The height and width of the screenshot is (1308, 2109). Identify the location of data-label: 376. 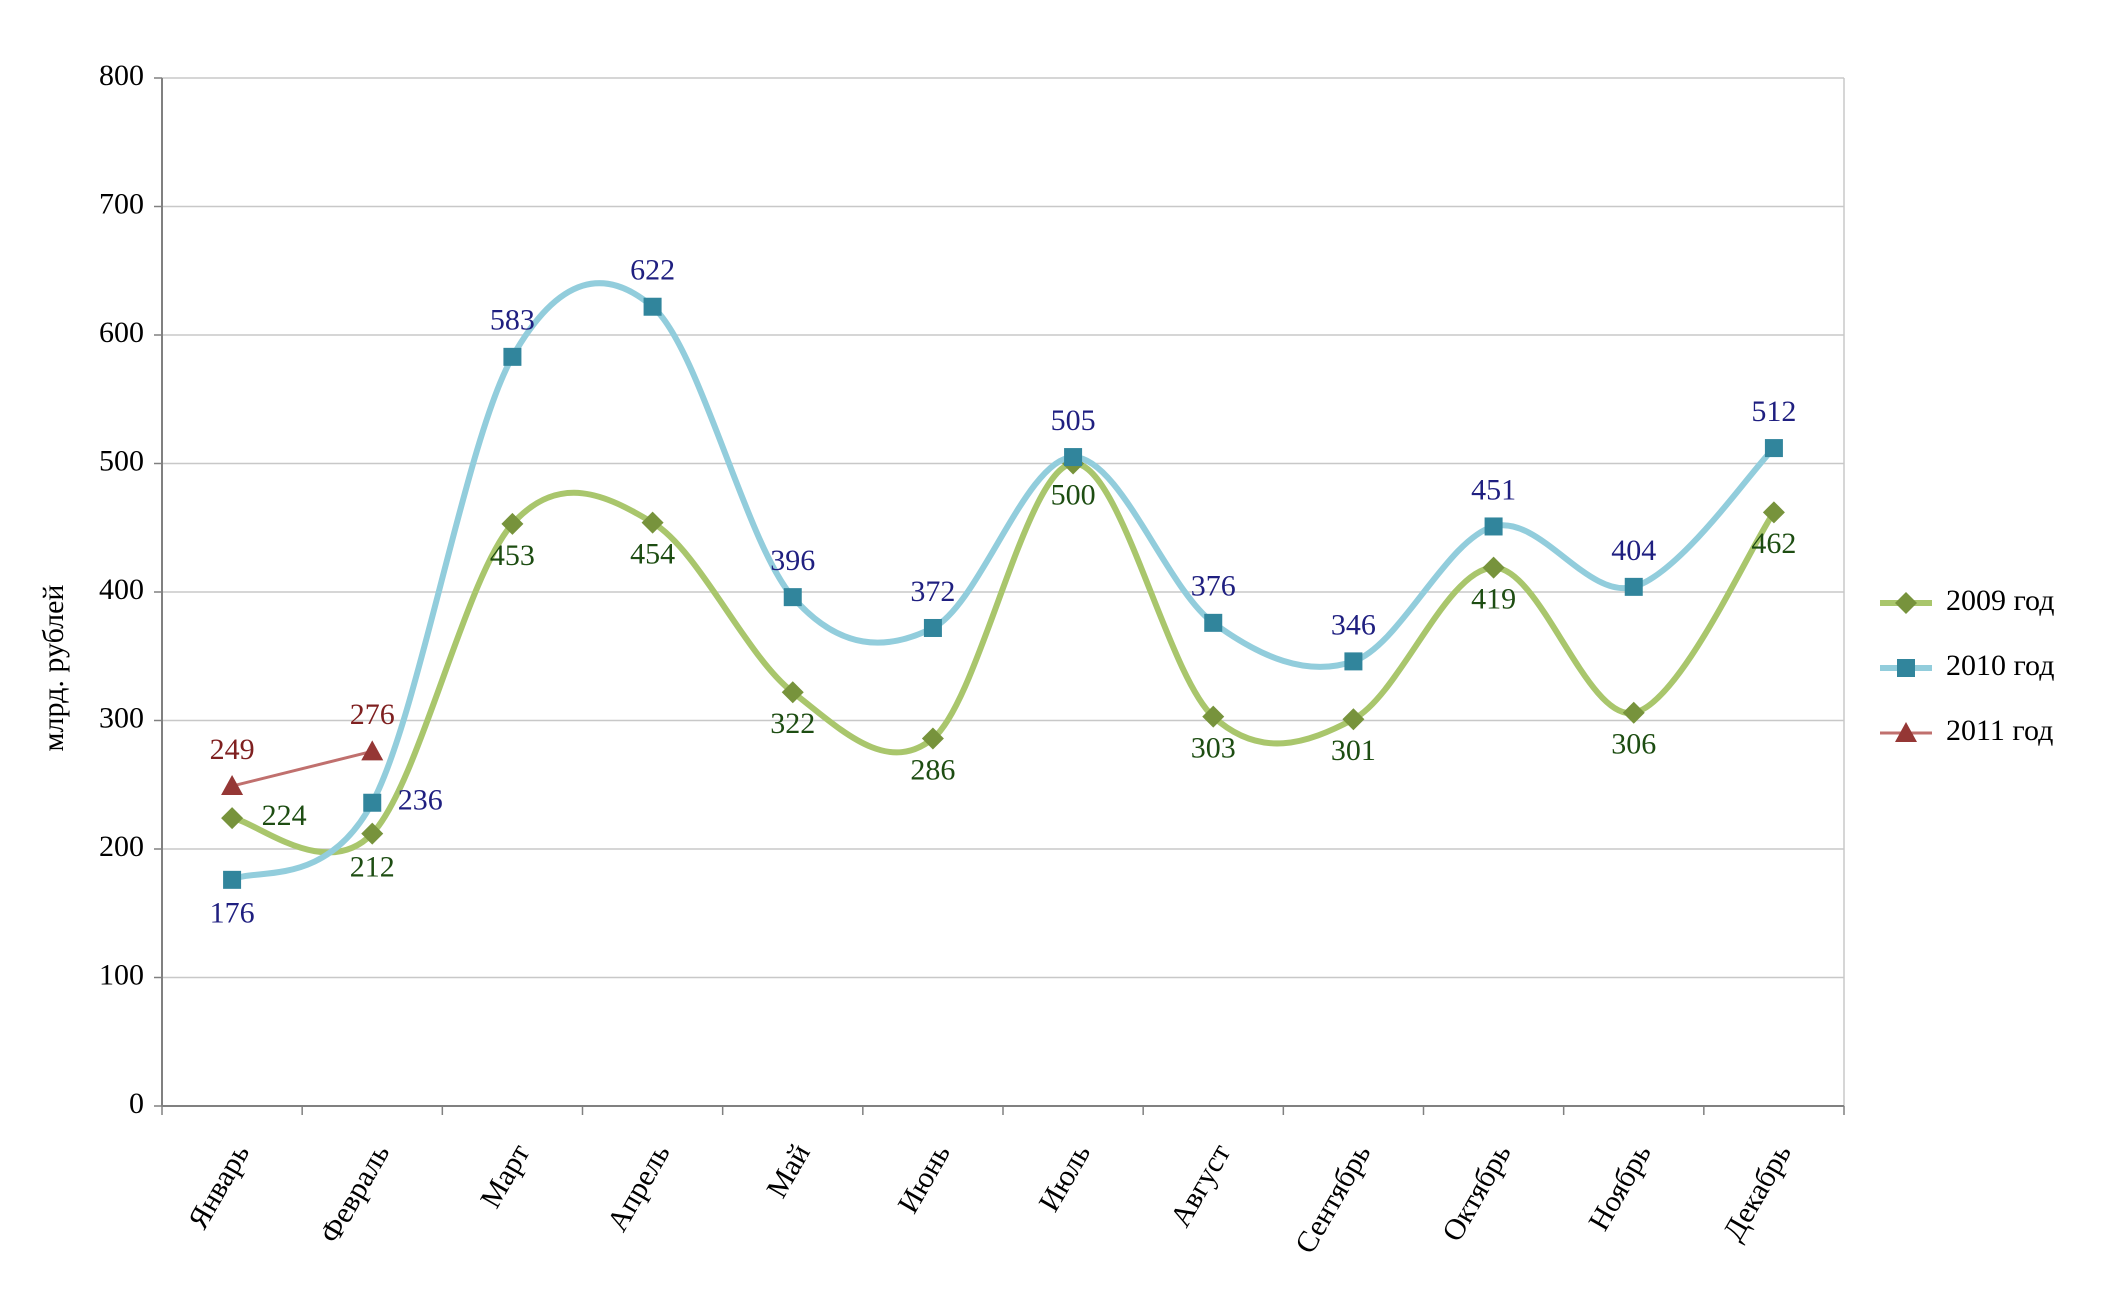
(1213, 586).